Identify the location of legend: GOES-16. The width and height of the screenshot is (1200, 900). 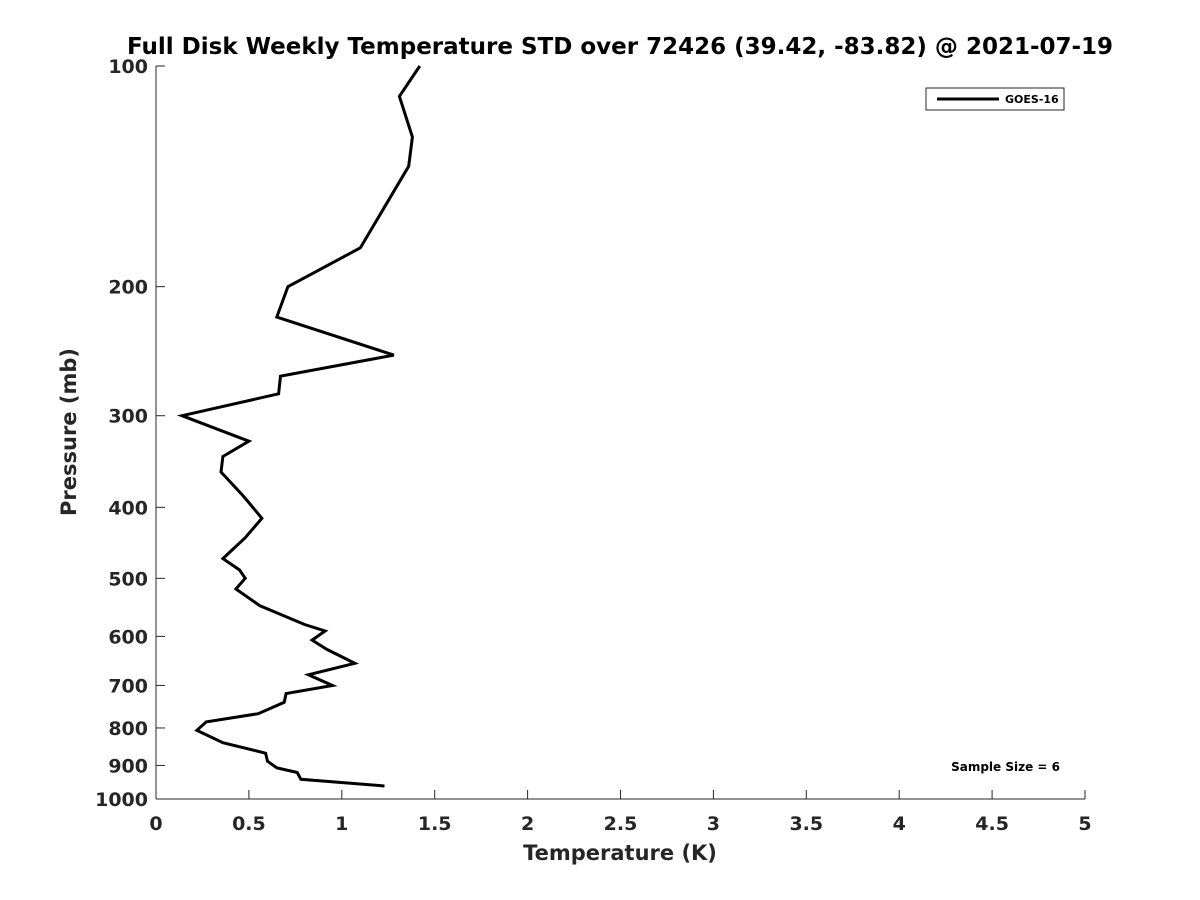
(995, 99).